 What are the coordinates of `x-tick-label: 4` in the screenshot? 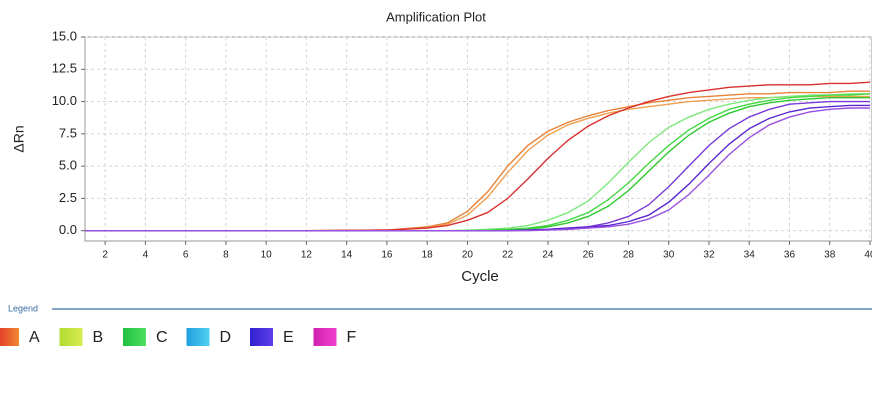 It's located at (146, 255).